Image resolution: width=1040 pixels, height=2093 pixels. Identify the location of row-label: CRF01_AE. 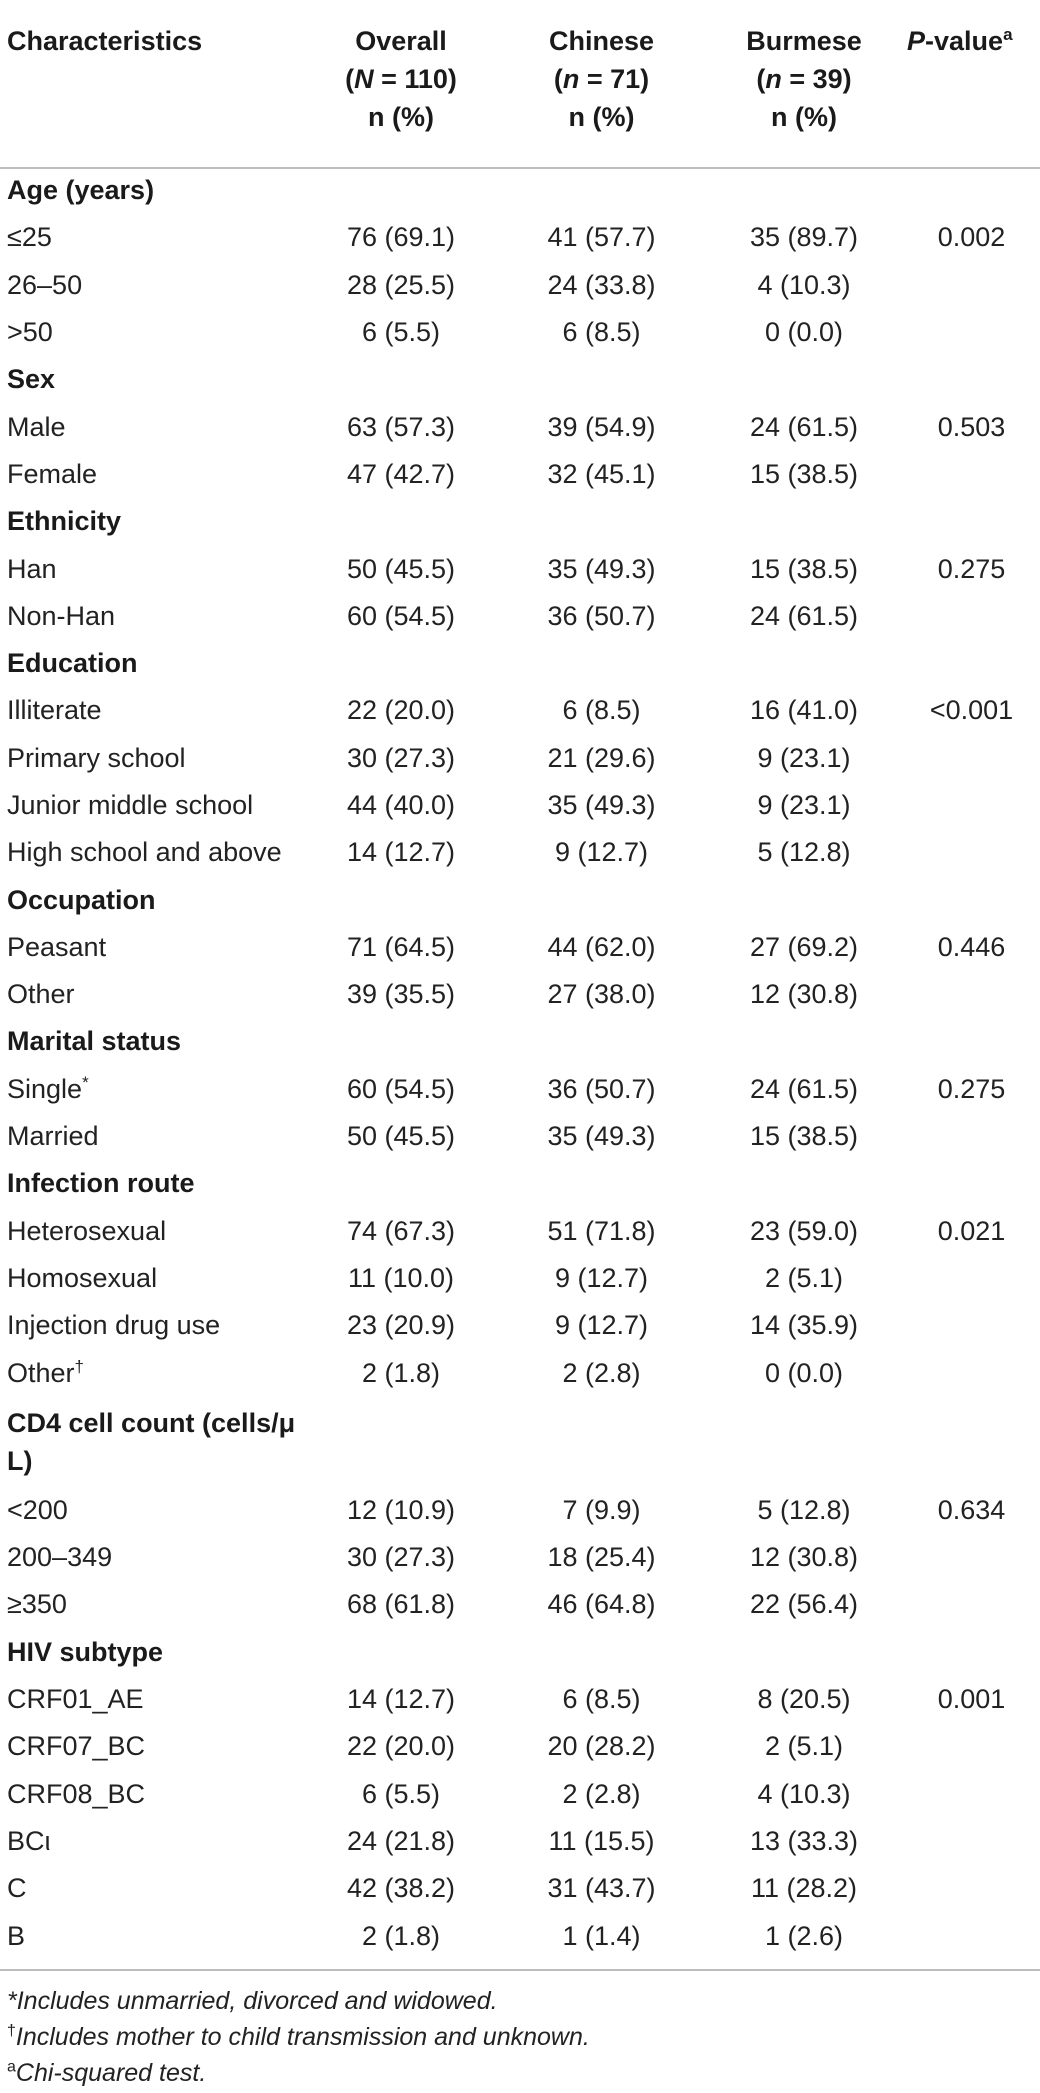
(75, 1699).